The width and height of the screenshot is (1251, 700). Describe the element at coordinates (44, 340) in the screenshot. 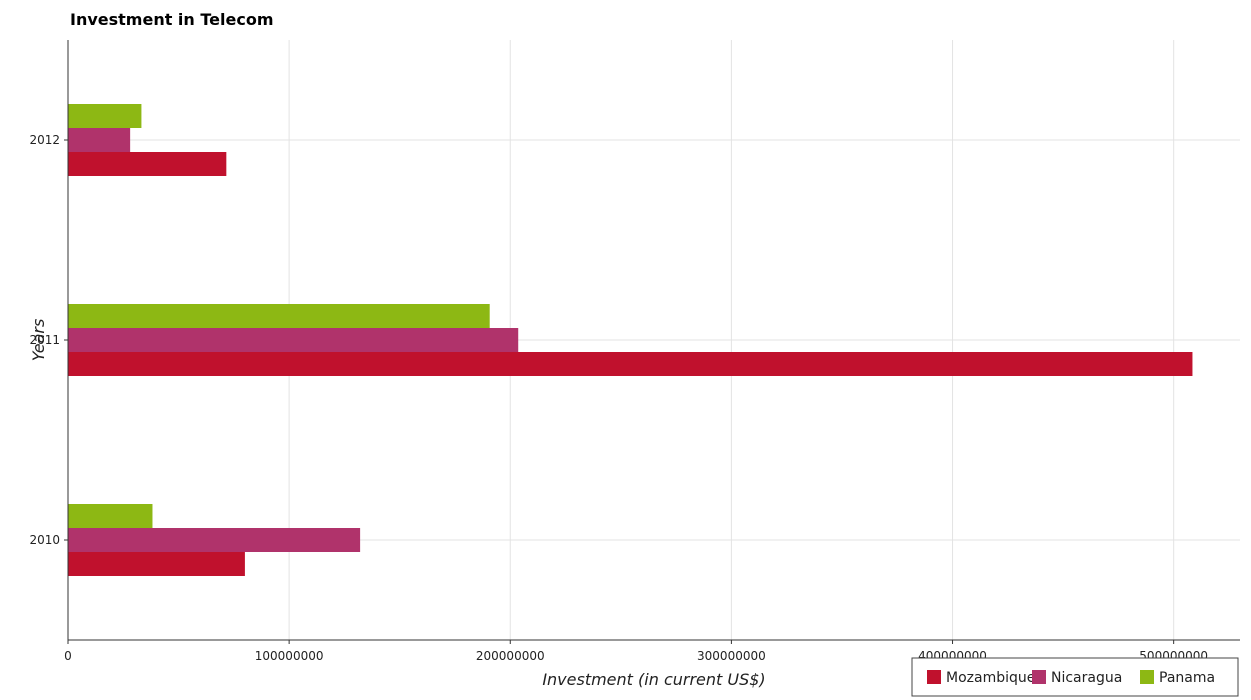

I see `y-tick-label: 2011` at that location.